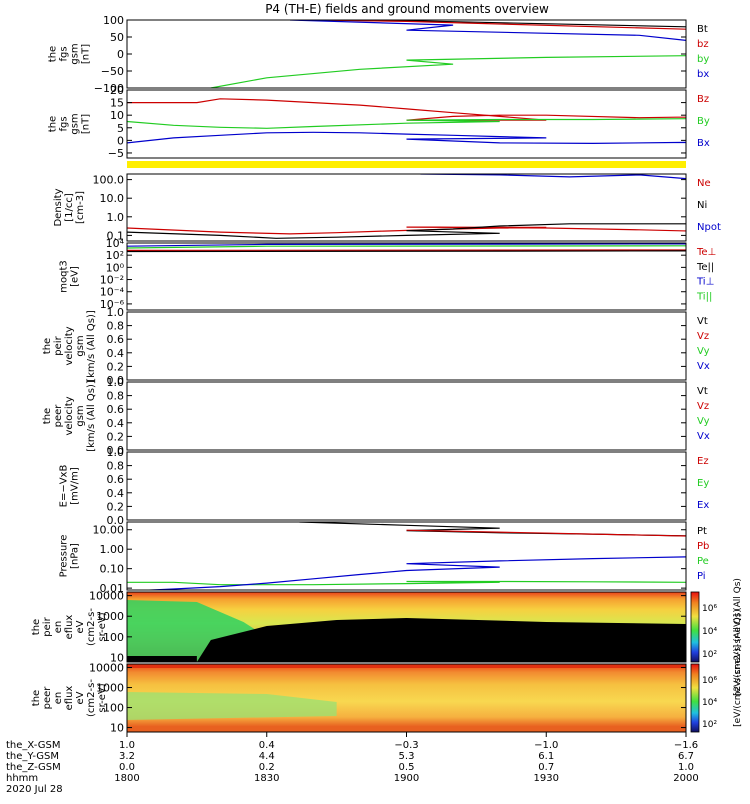 This screenshot has width=750, height=804. Describe the element at coordinates (709, 725) in the screenshot. I see `colorbar-tick-label: 10²` at that location.